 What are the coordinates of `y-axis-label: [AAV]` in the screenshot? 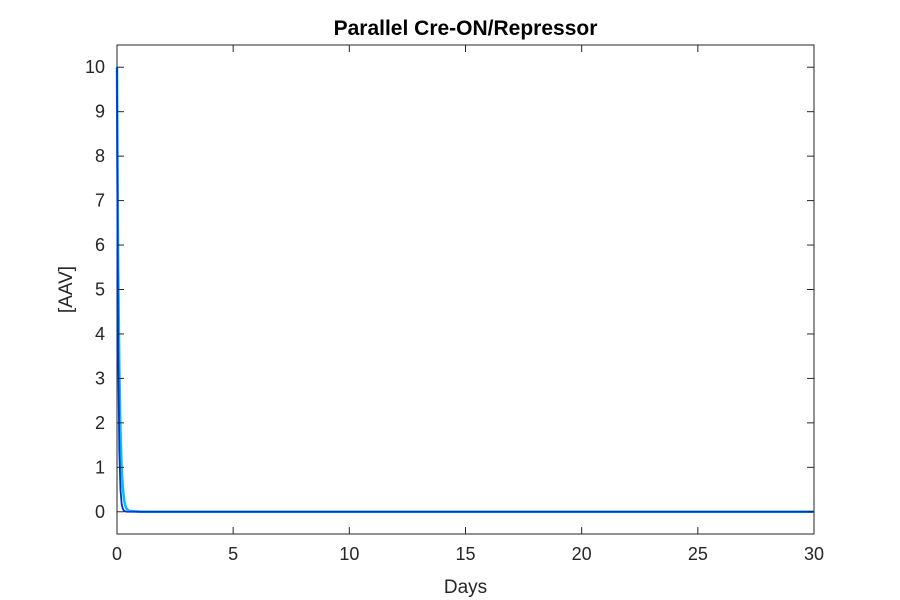 It's located at (66, 289).